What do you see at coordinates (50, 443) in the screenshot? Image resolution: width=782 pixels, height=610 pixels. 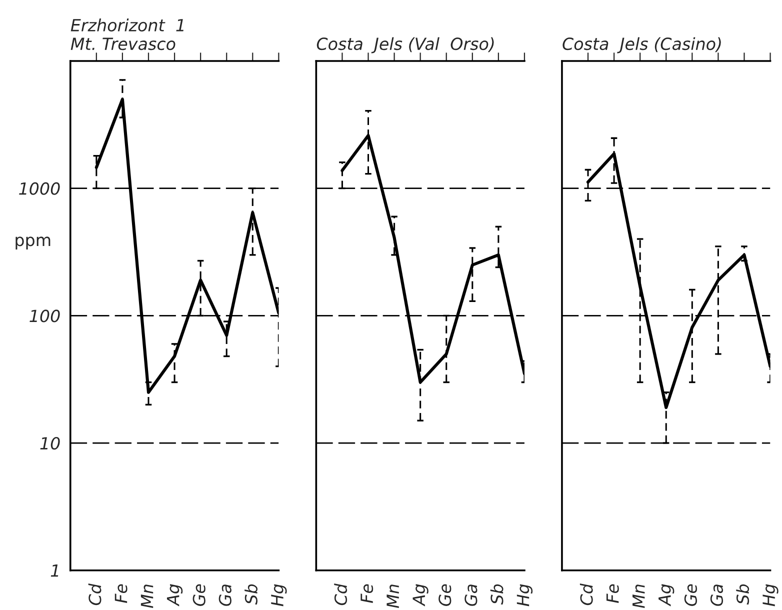 I see `y-tick-label: 10` at bounding box center [50, 443].